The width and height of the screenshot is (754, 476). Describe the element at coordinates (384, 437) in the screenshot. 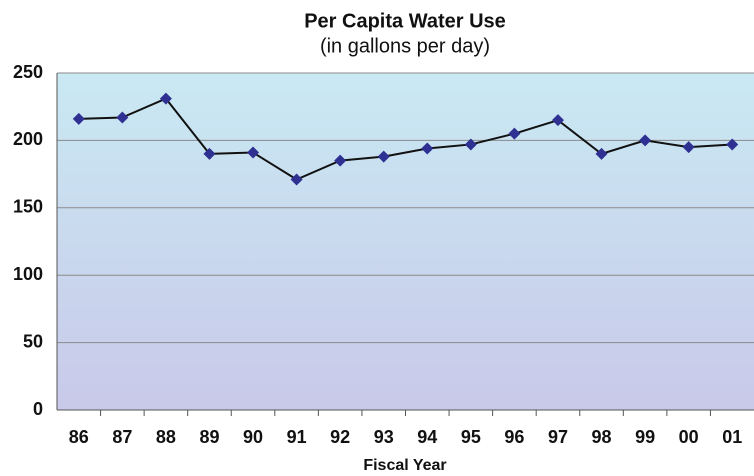

I see `x-tick-label: 93` at that location.